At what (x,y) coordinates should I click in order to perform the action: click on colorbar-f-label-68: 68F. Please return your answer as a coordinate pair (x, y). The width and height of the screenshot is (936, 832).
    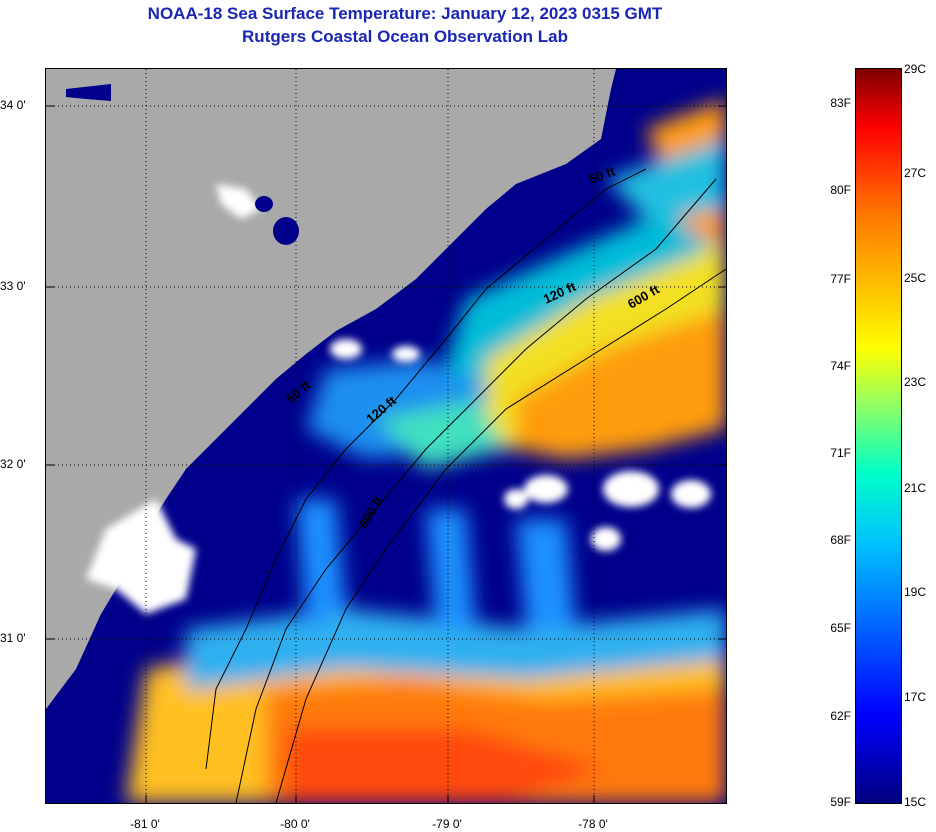
    Looking at the image, I should click on (840, 540).